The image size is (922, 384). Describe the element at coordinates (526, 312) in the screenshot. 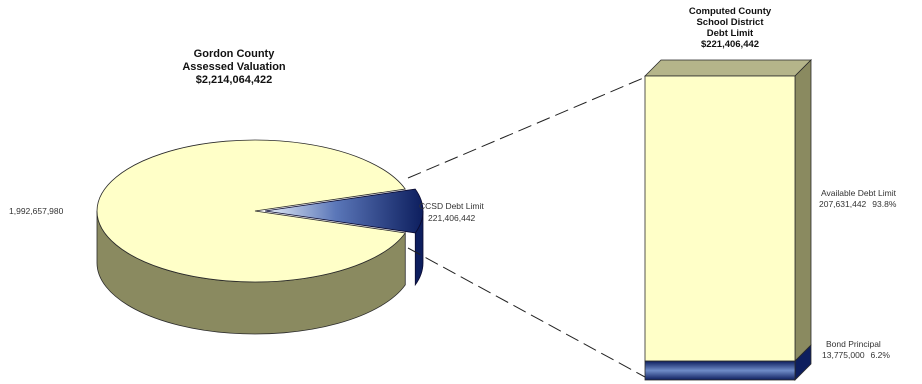

I see `connector-line-bottom` at that location.